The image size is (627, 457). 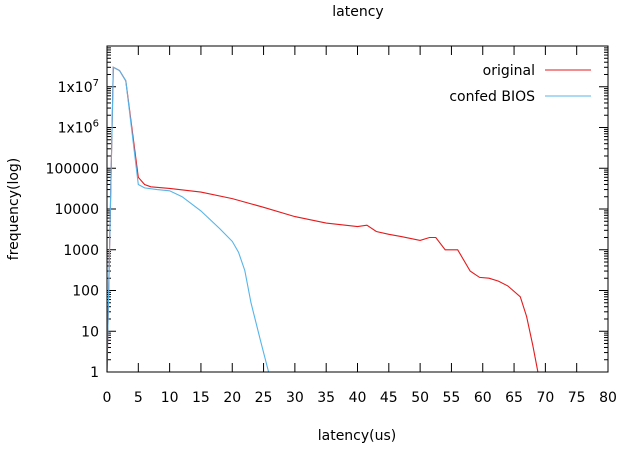 What do you see at coordinates (326, 398) in the screenshot?
I see `x-tick-label: 35` at bounding box center [326, 398].